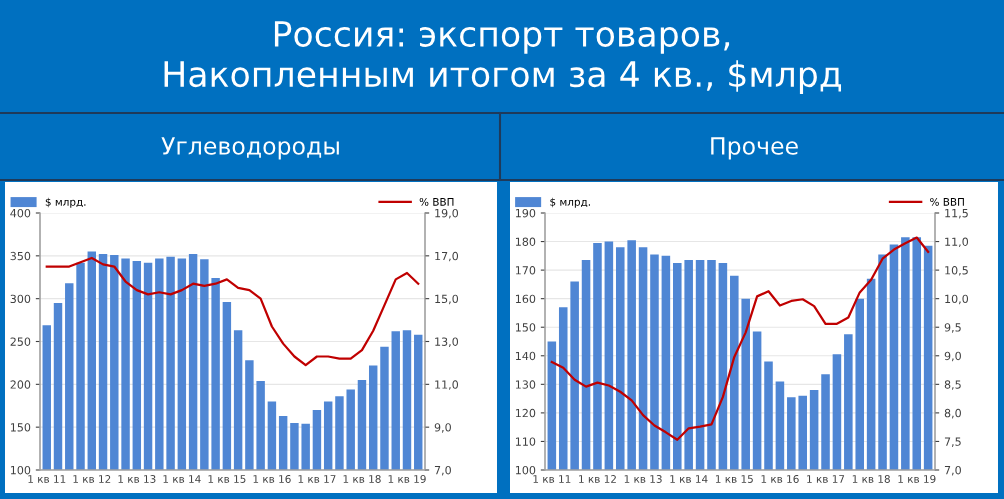 The image size is (1004, 499). I want to click on y-tick-label: 130, so click(525, 384).